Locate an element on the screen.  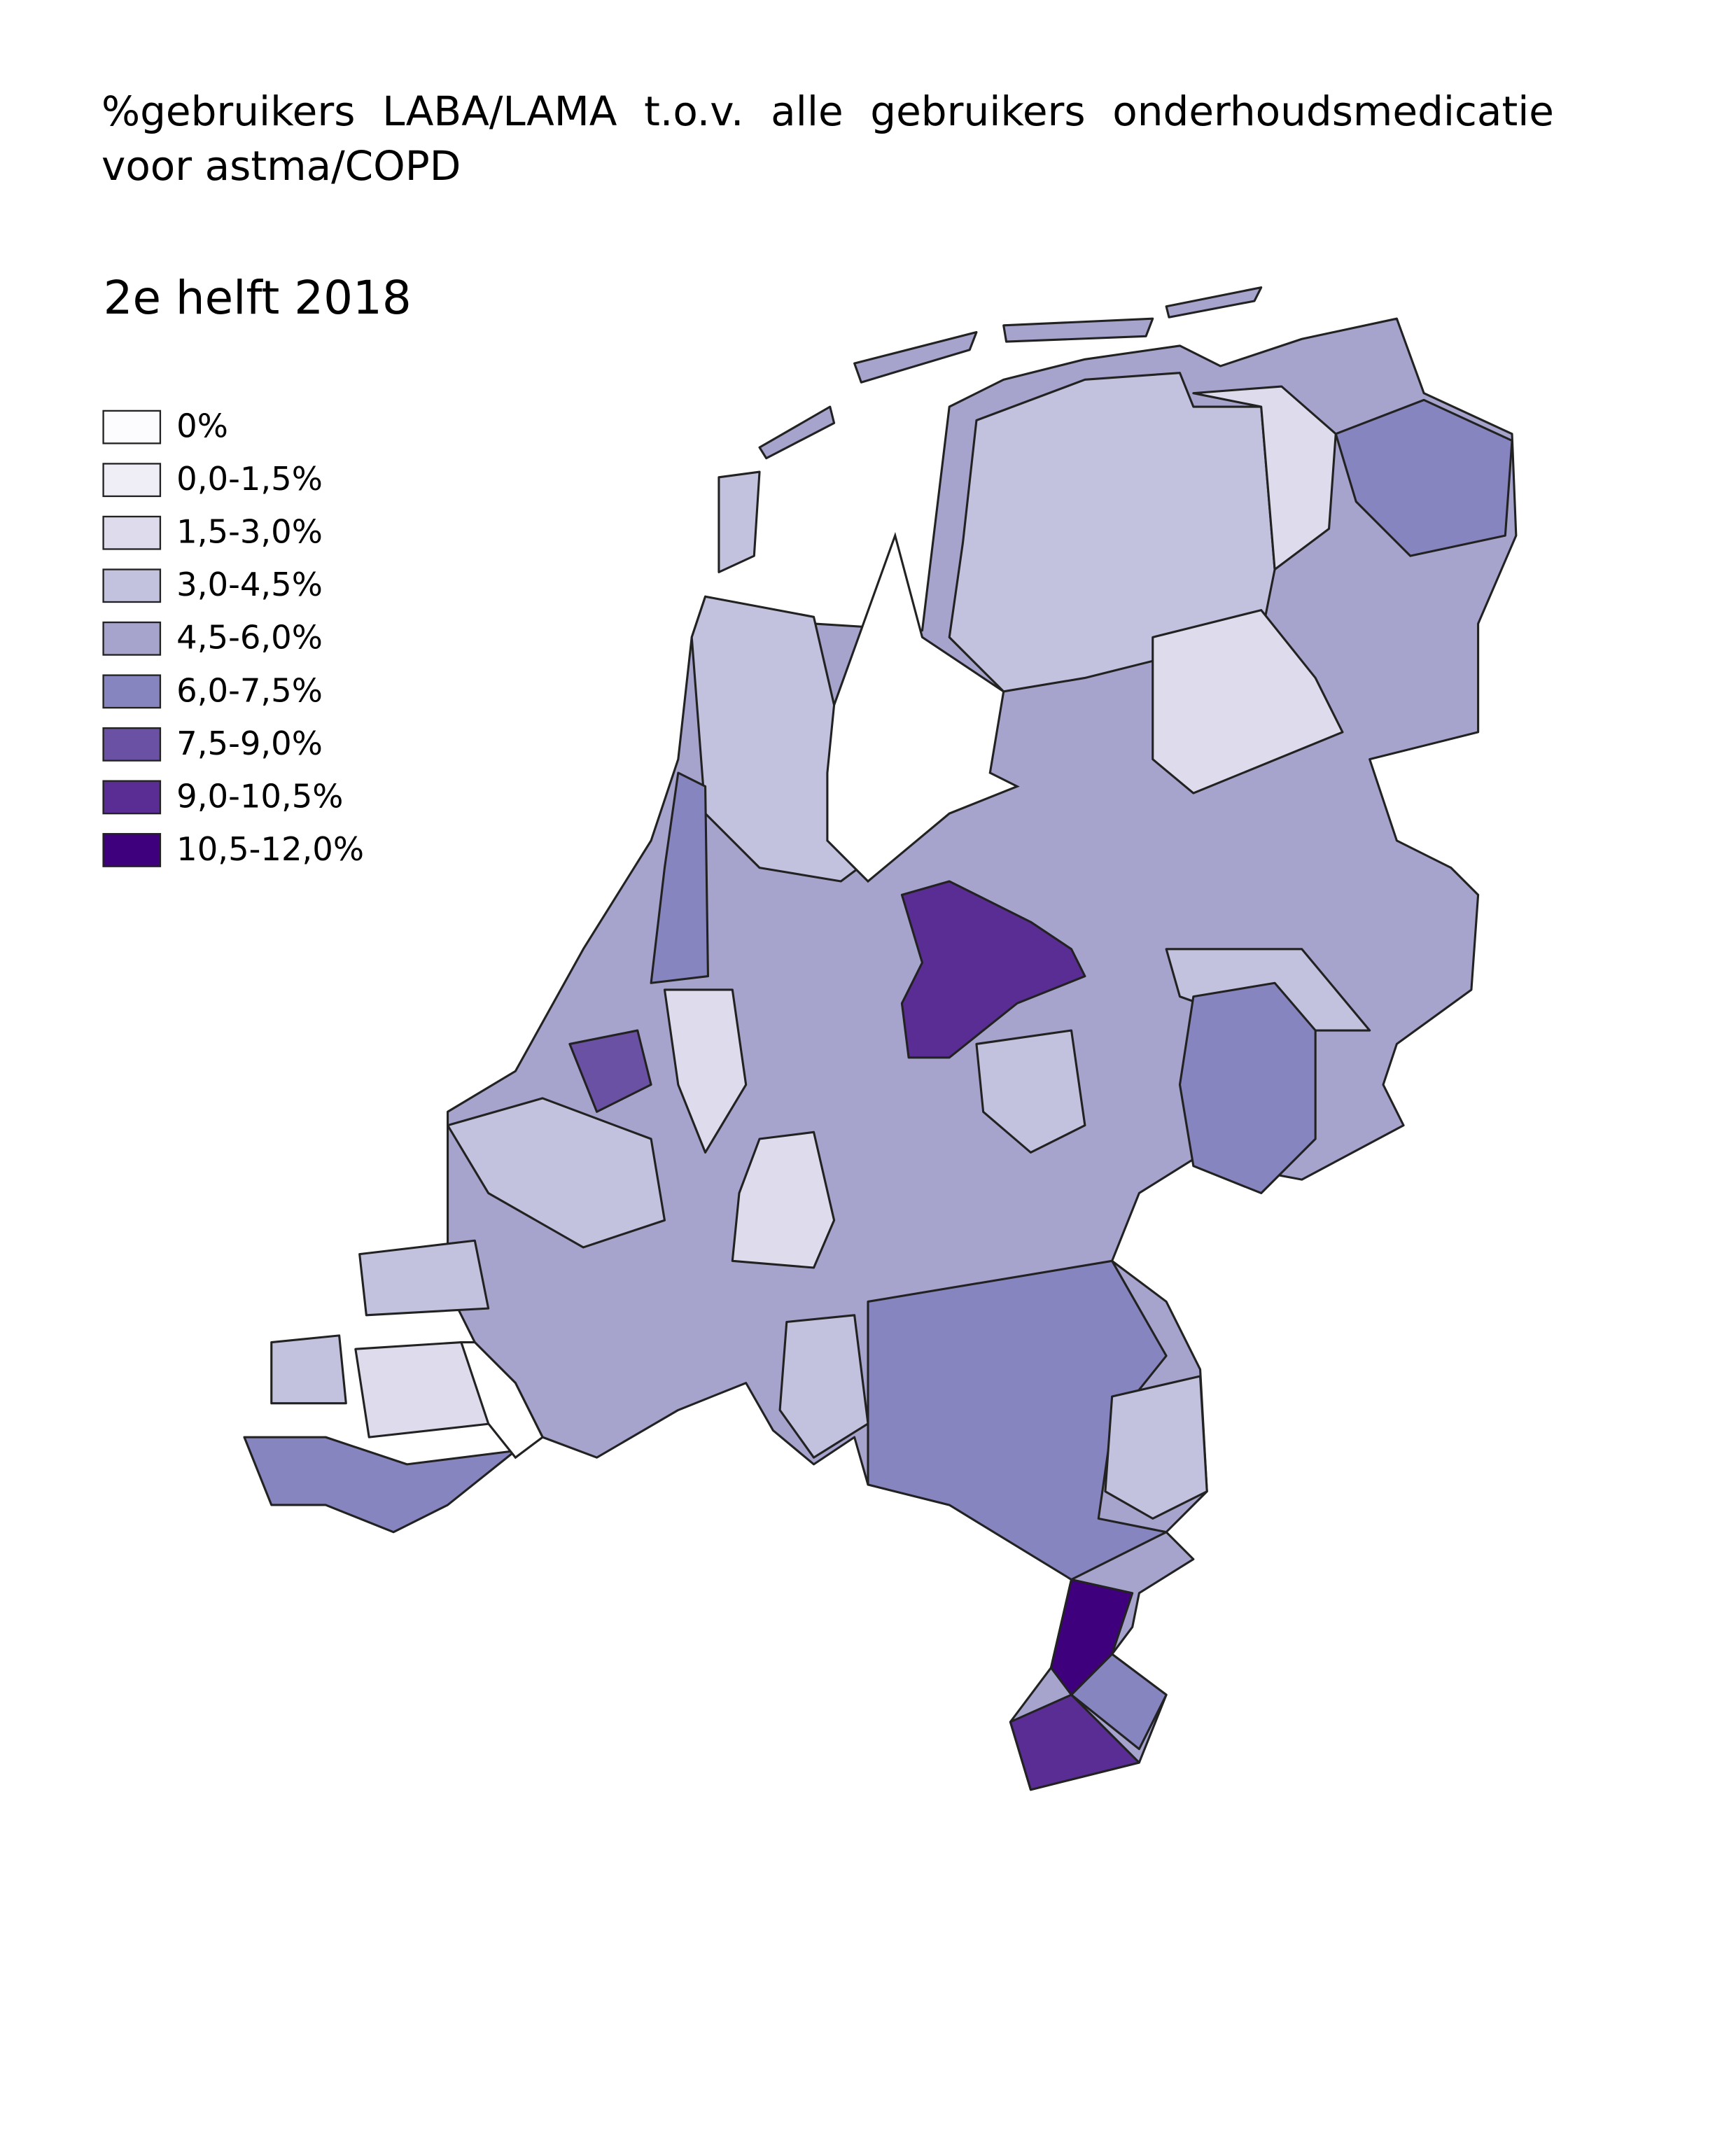
legend-label: 3,0-4,5% is located at coordinates (249, 584).